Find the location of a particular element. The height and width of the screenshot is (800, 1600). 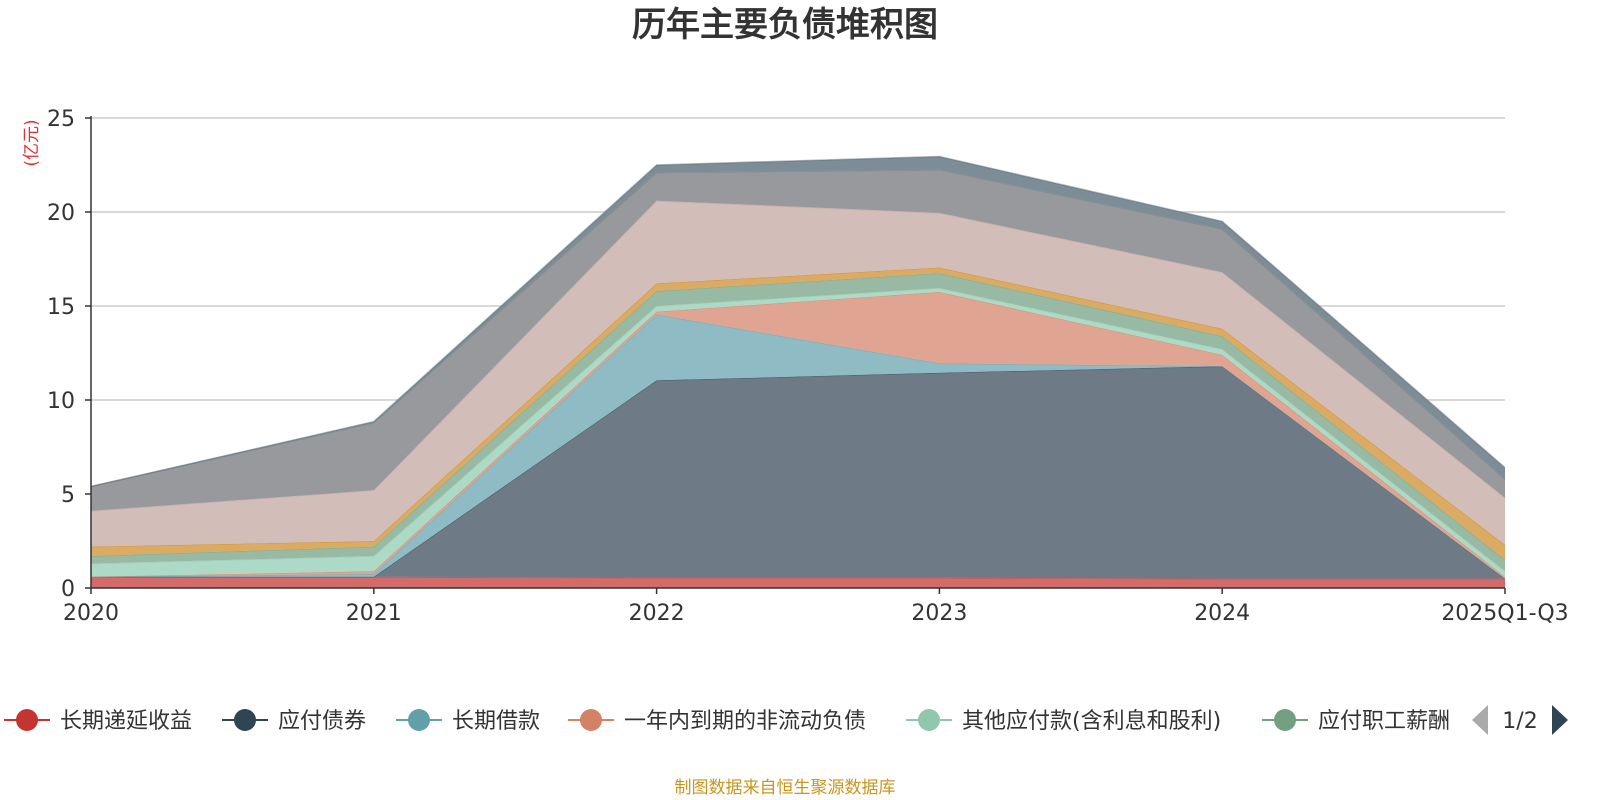

legend-prev-icon is located at coordinates (1480, 720).